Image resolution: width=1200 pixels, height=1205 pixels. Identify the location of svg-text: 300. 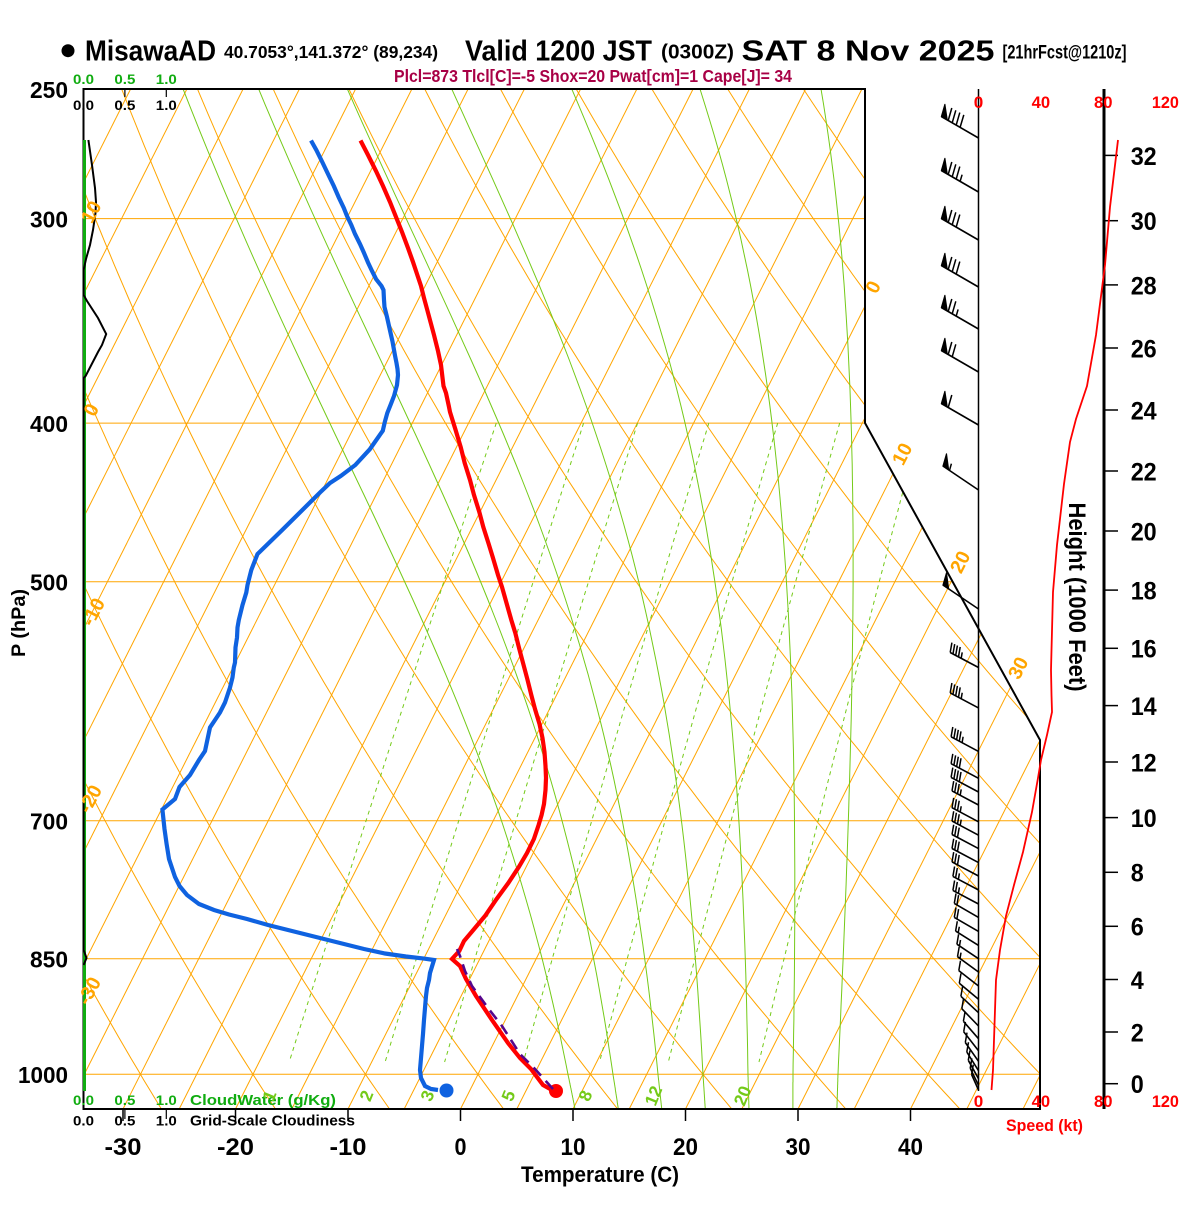
(49, 219).